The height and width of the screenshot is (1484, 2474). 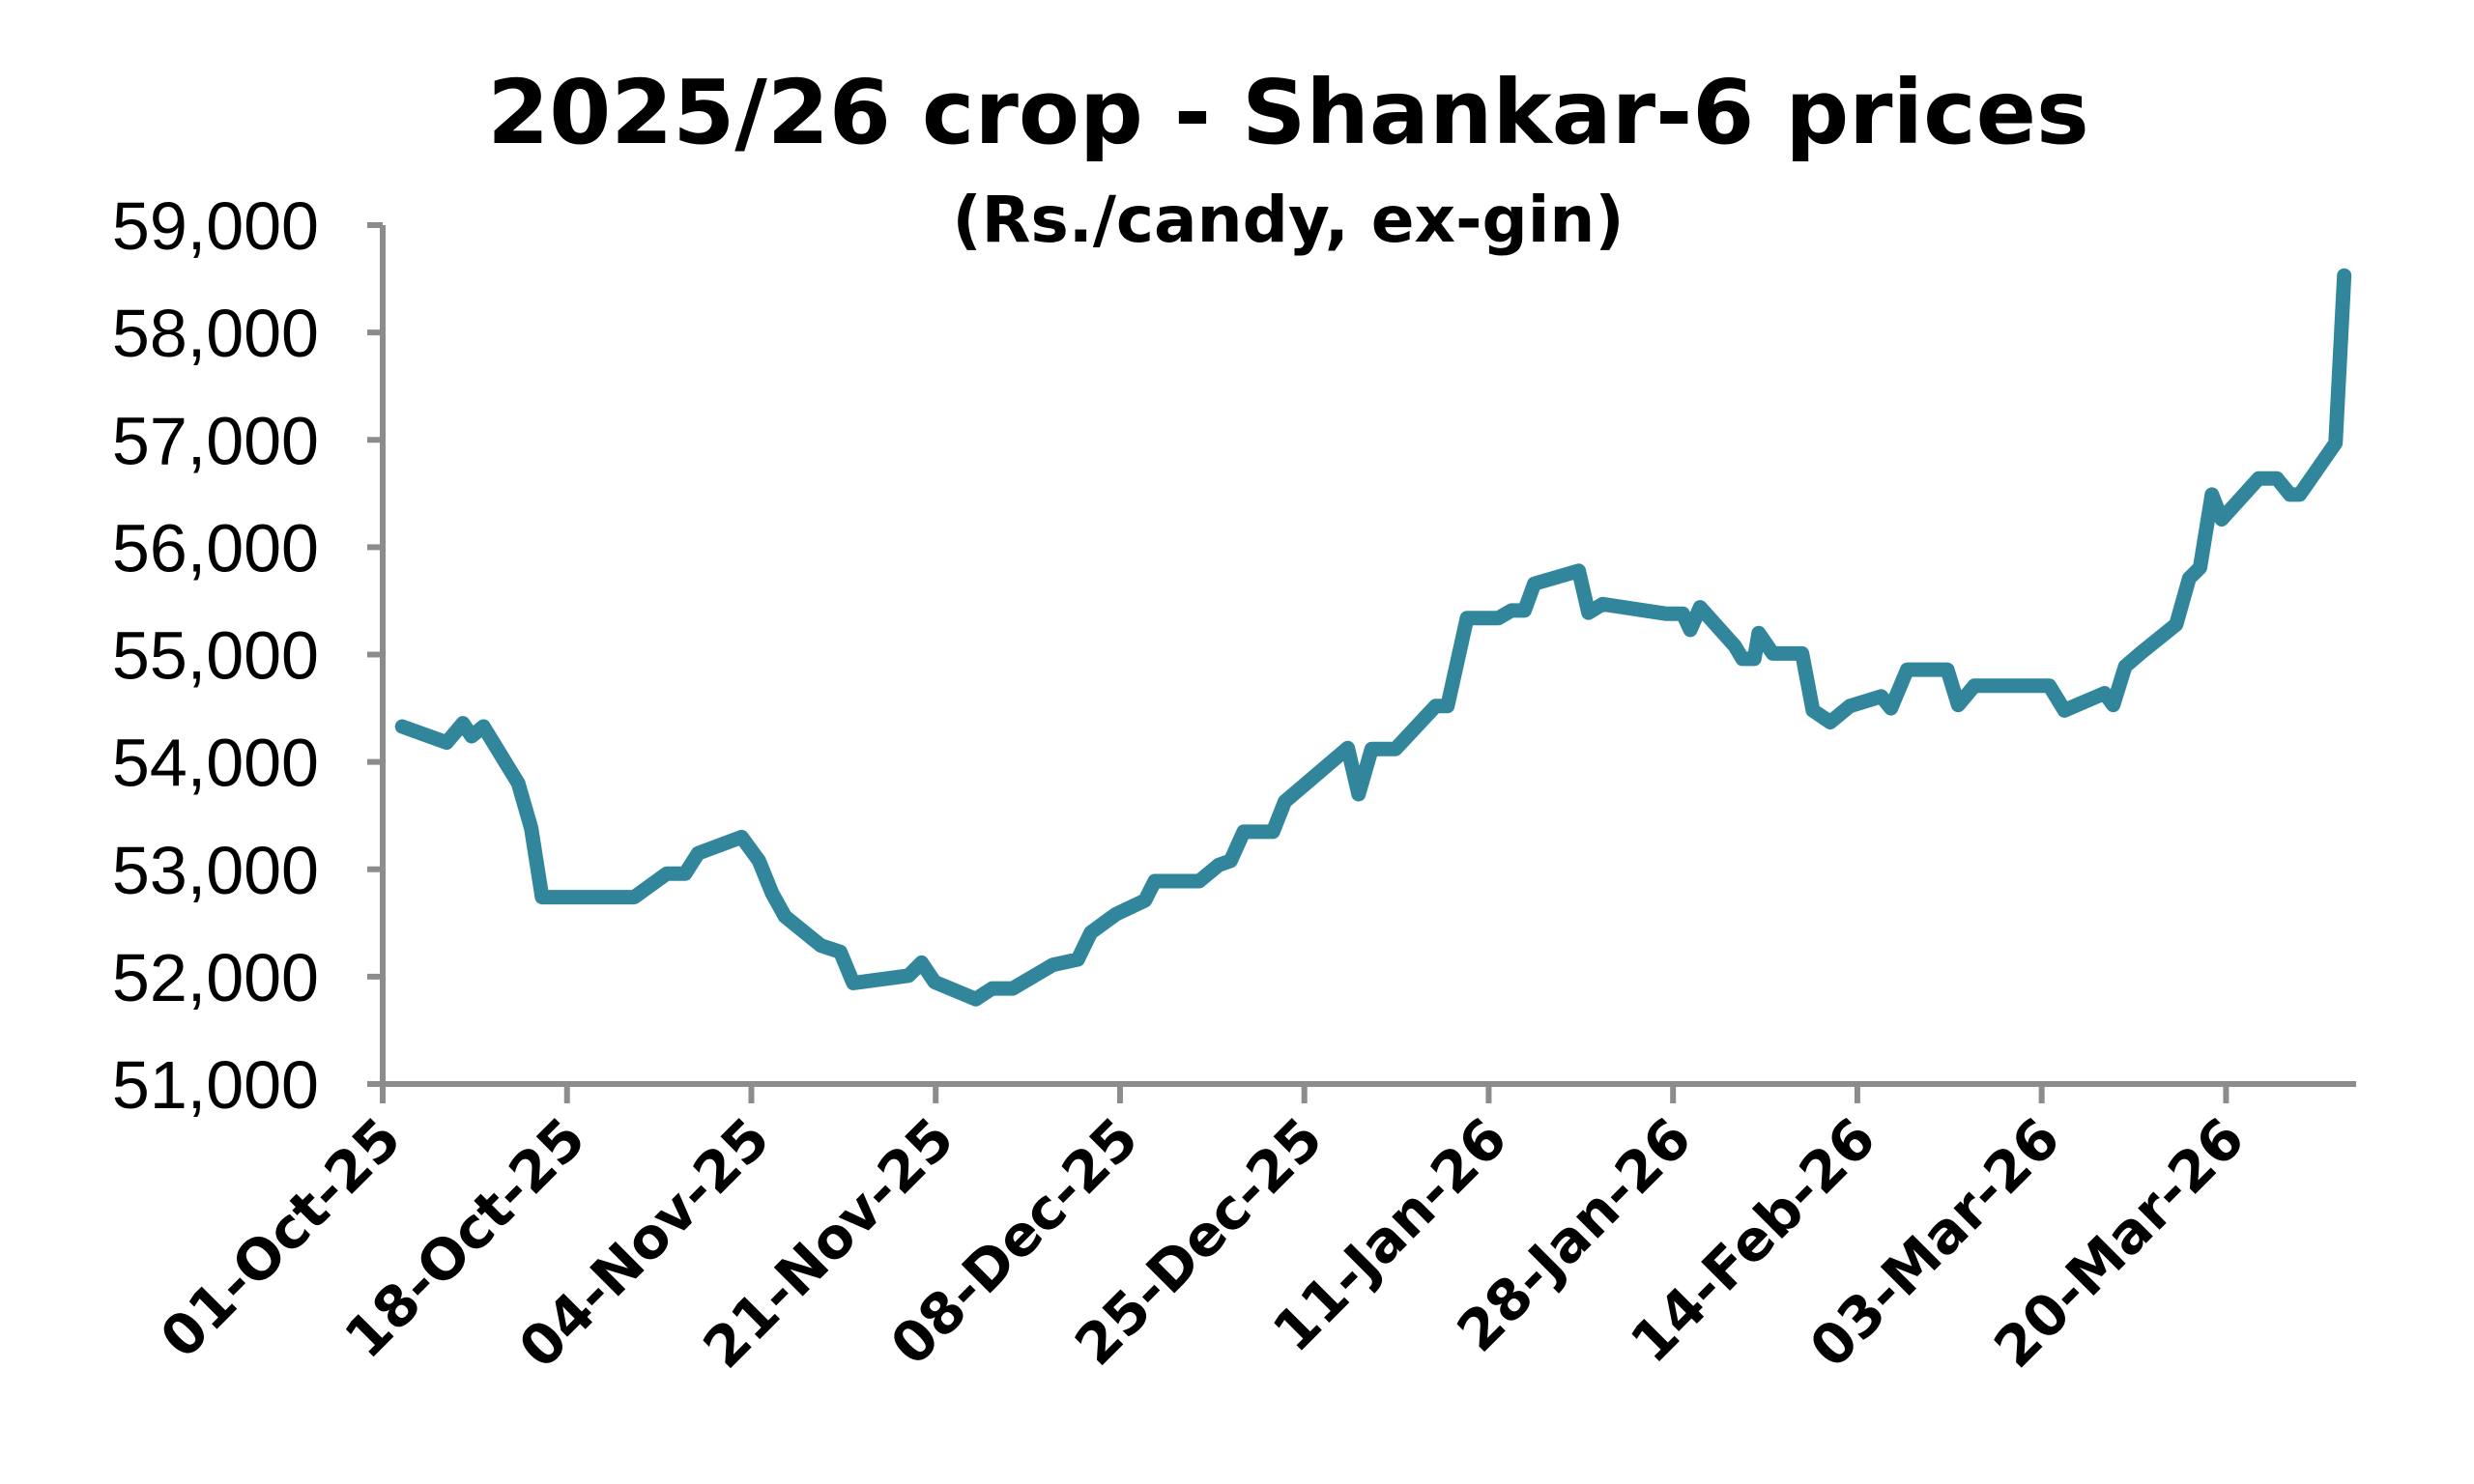 What do you see at coordinates (216, 333) in the screenshot?
I see `y-tick-label: 58,000` at bounding box center [216, 333].